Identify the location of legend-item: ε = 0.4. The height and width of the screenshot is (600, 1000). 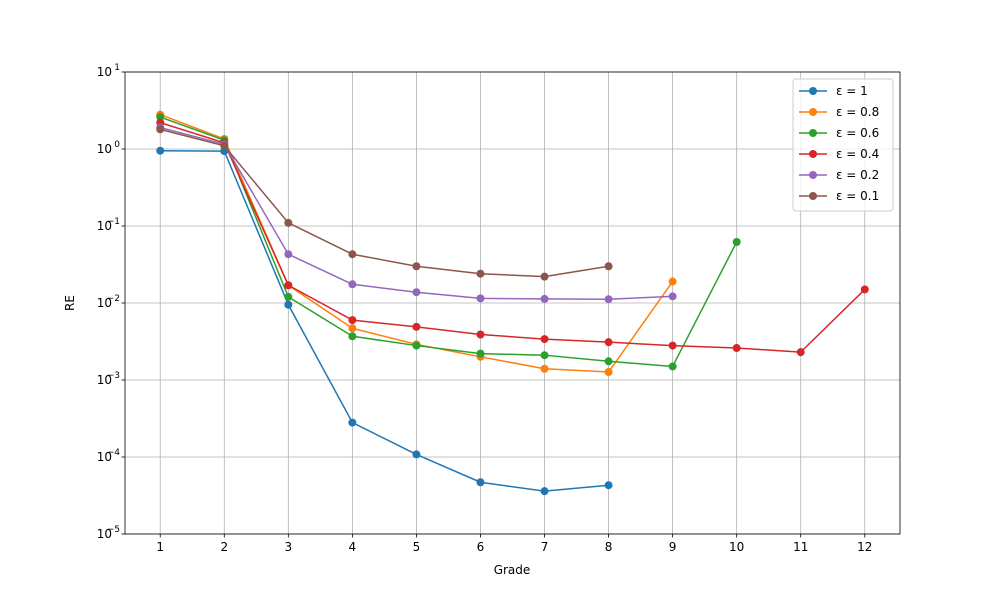
(839, 154).